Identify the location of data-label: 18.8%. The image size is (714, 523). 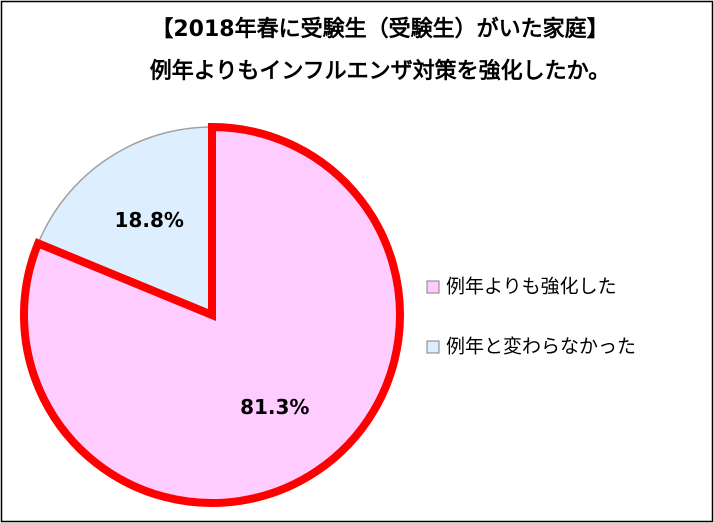
(149, 220).